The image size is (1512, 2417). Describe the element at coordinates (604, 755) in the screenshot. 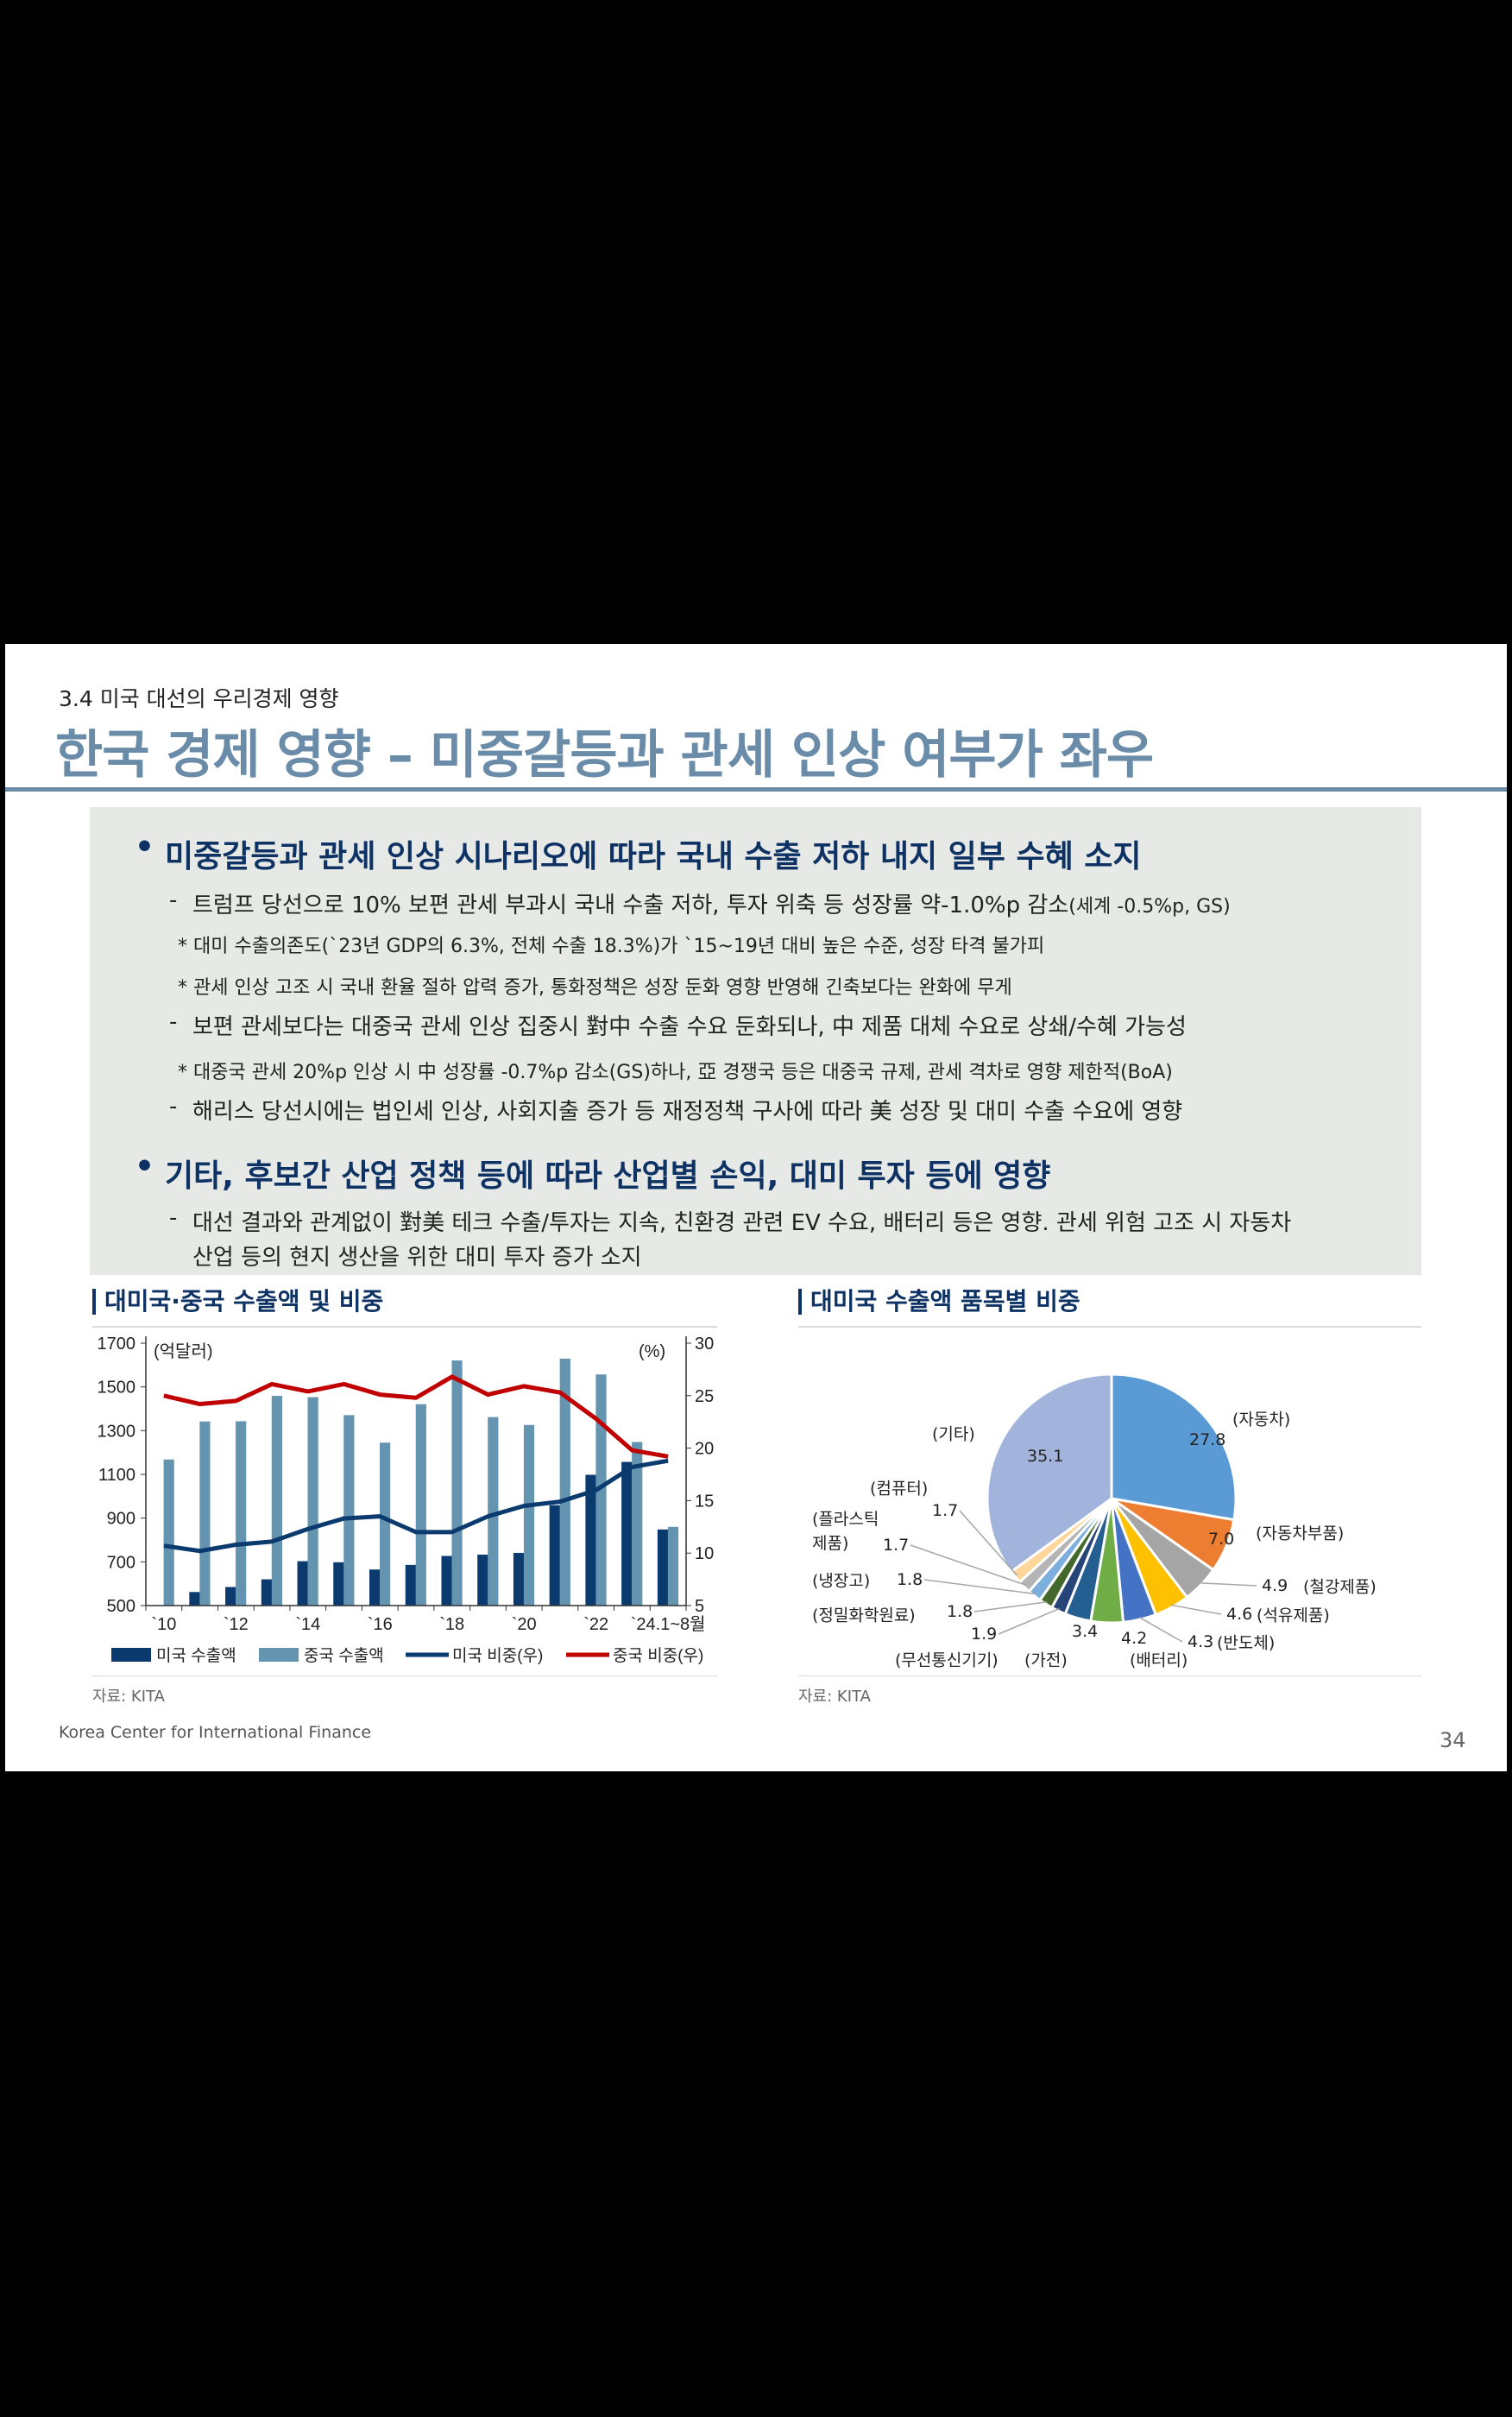

I see `page-title: 한국 경제 영향 – 미중갈등과 관세 인상 여부가 좌우` at that location.